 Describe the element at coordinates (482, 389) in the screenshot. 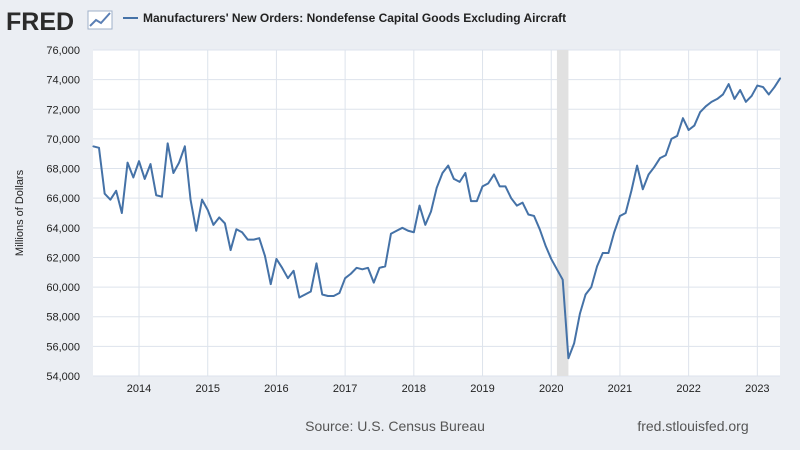

I see `x-tick-label: 2019` at that location.